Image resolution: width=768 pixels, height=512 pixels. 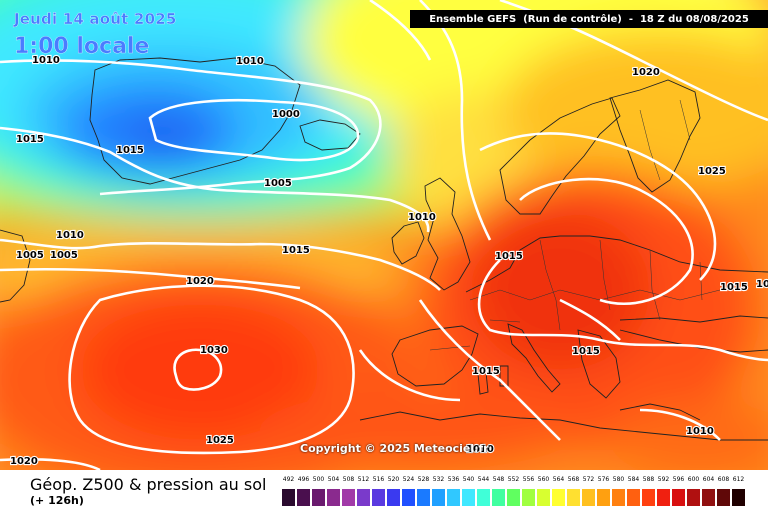 What do you see at coordinates (618, 479) in the screenshot?
I see `legend-value: 580` at bounding box center [618, 479].